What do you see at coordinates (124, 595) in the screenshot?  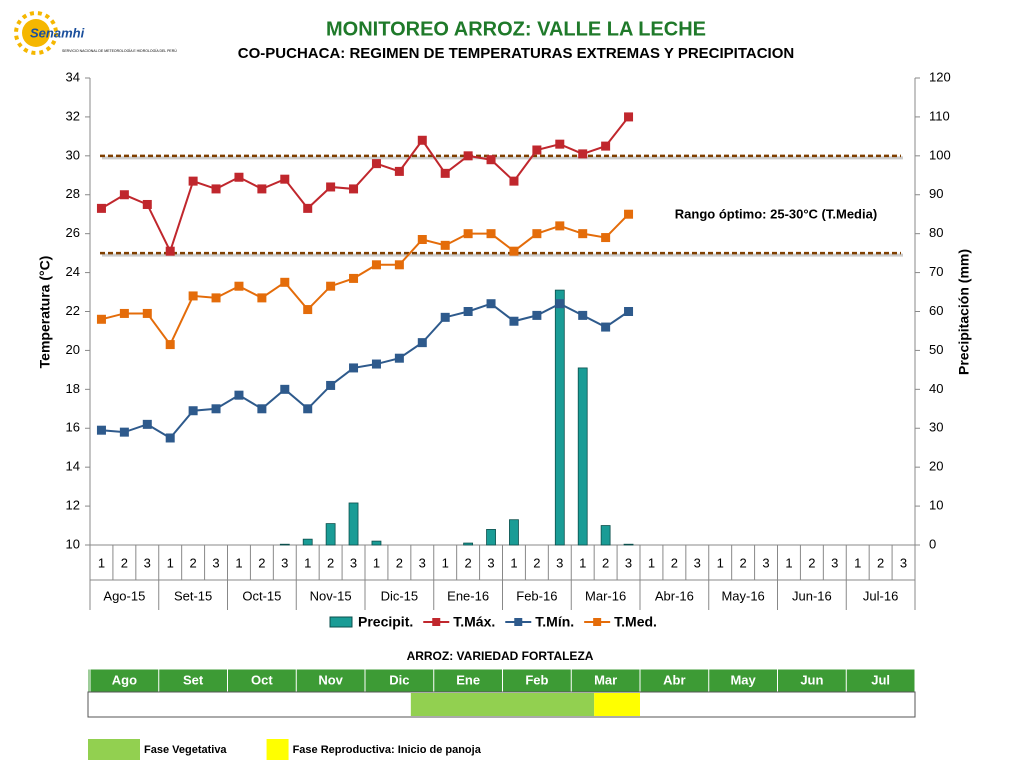 I see `x-group-label: Ago-15` at bounding box center [124, 595].